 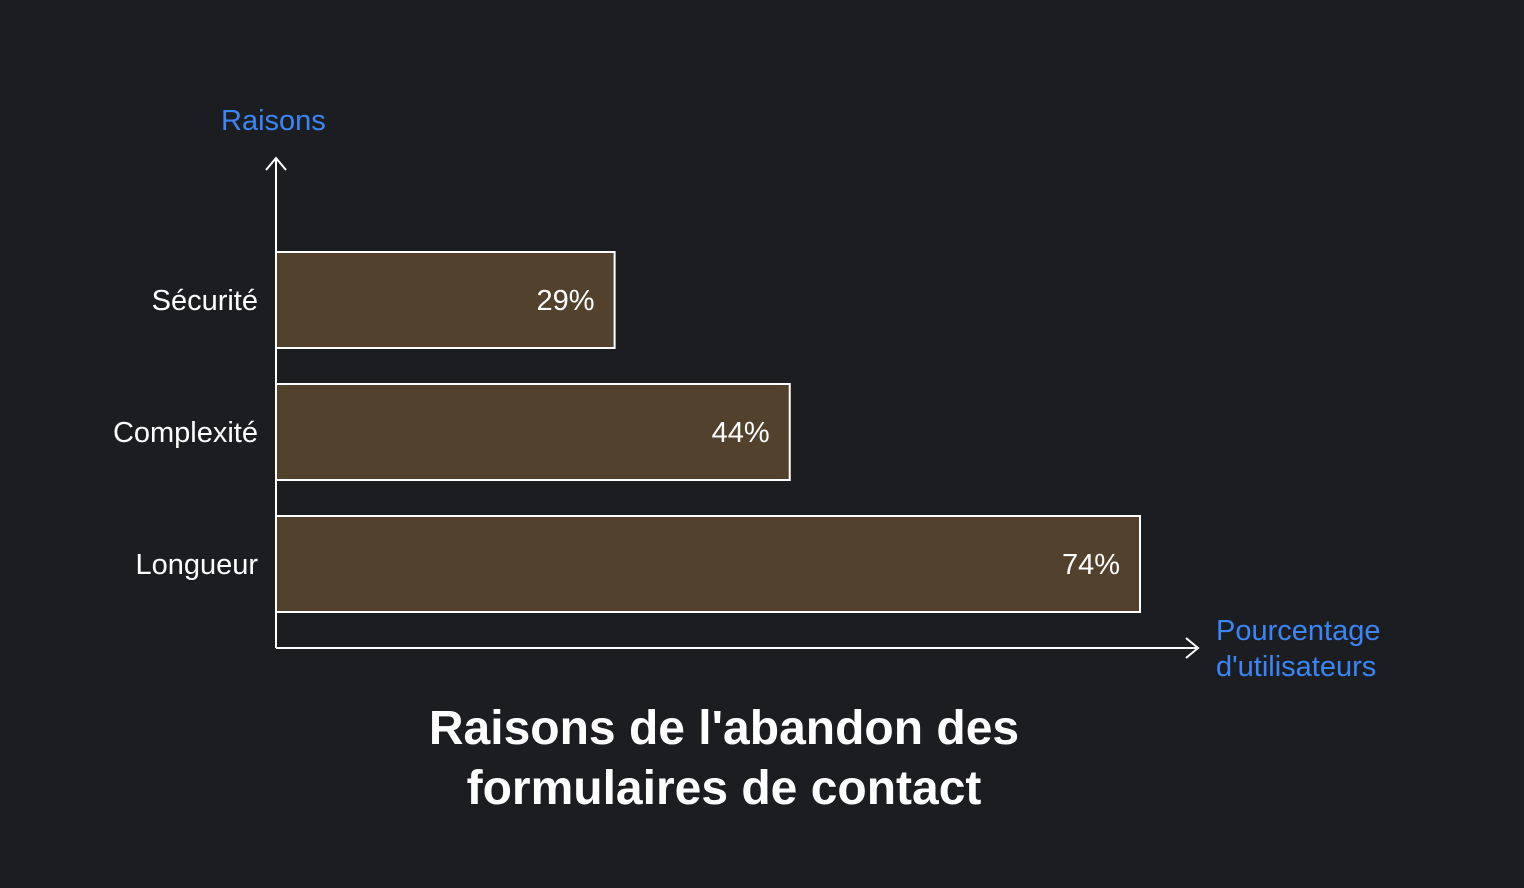 What do you see at coordinates (1091, 565) in the screenshot?
I see `bar-value-label-2: 74%` at bounding box center [1091, 565].